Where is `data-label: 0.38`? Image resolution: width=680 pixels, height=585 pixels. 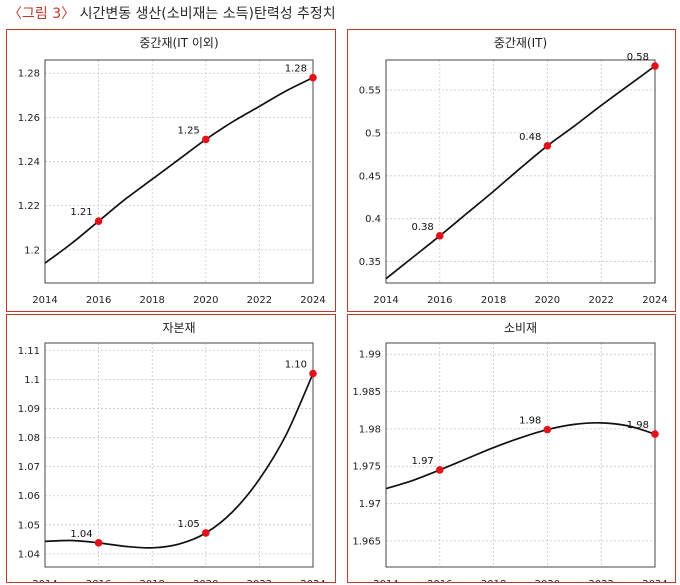
data-label: 0.38 is located at coordinates (423, 227).